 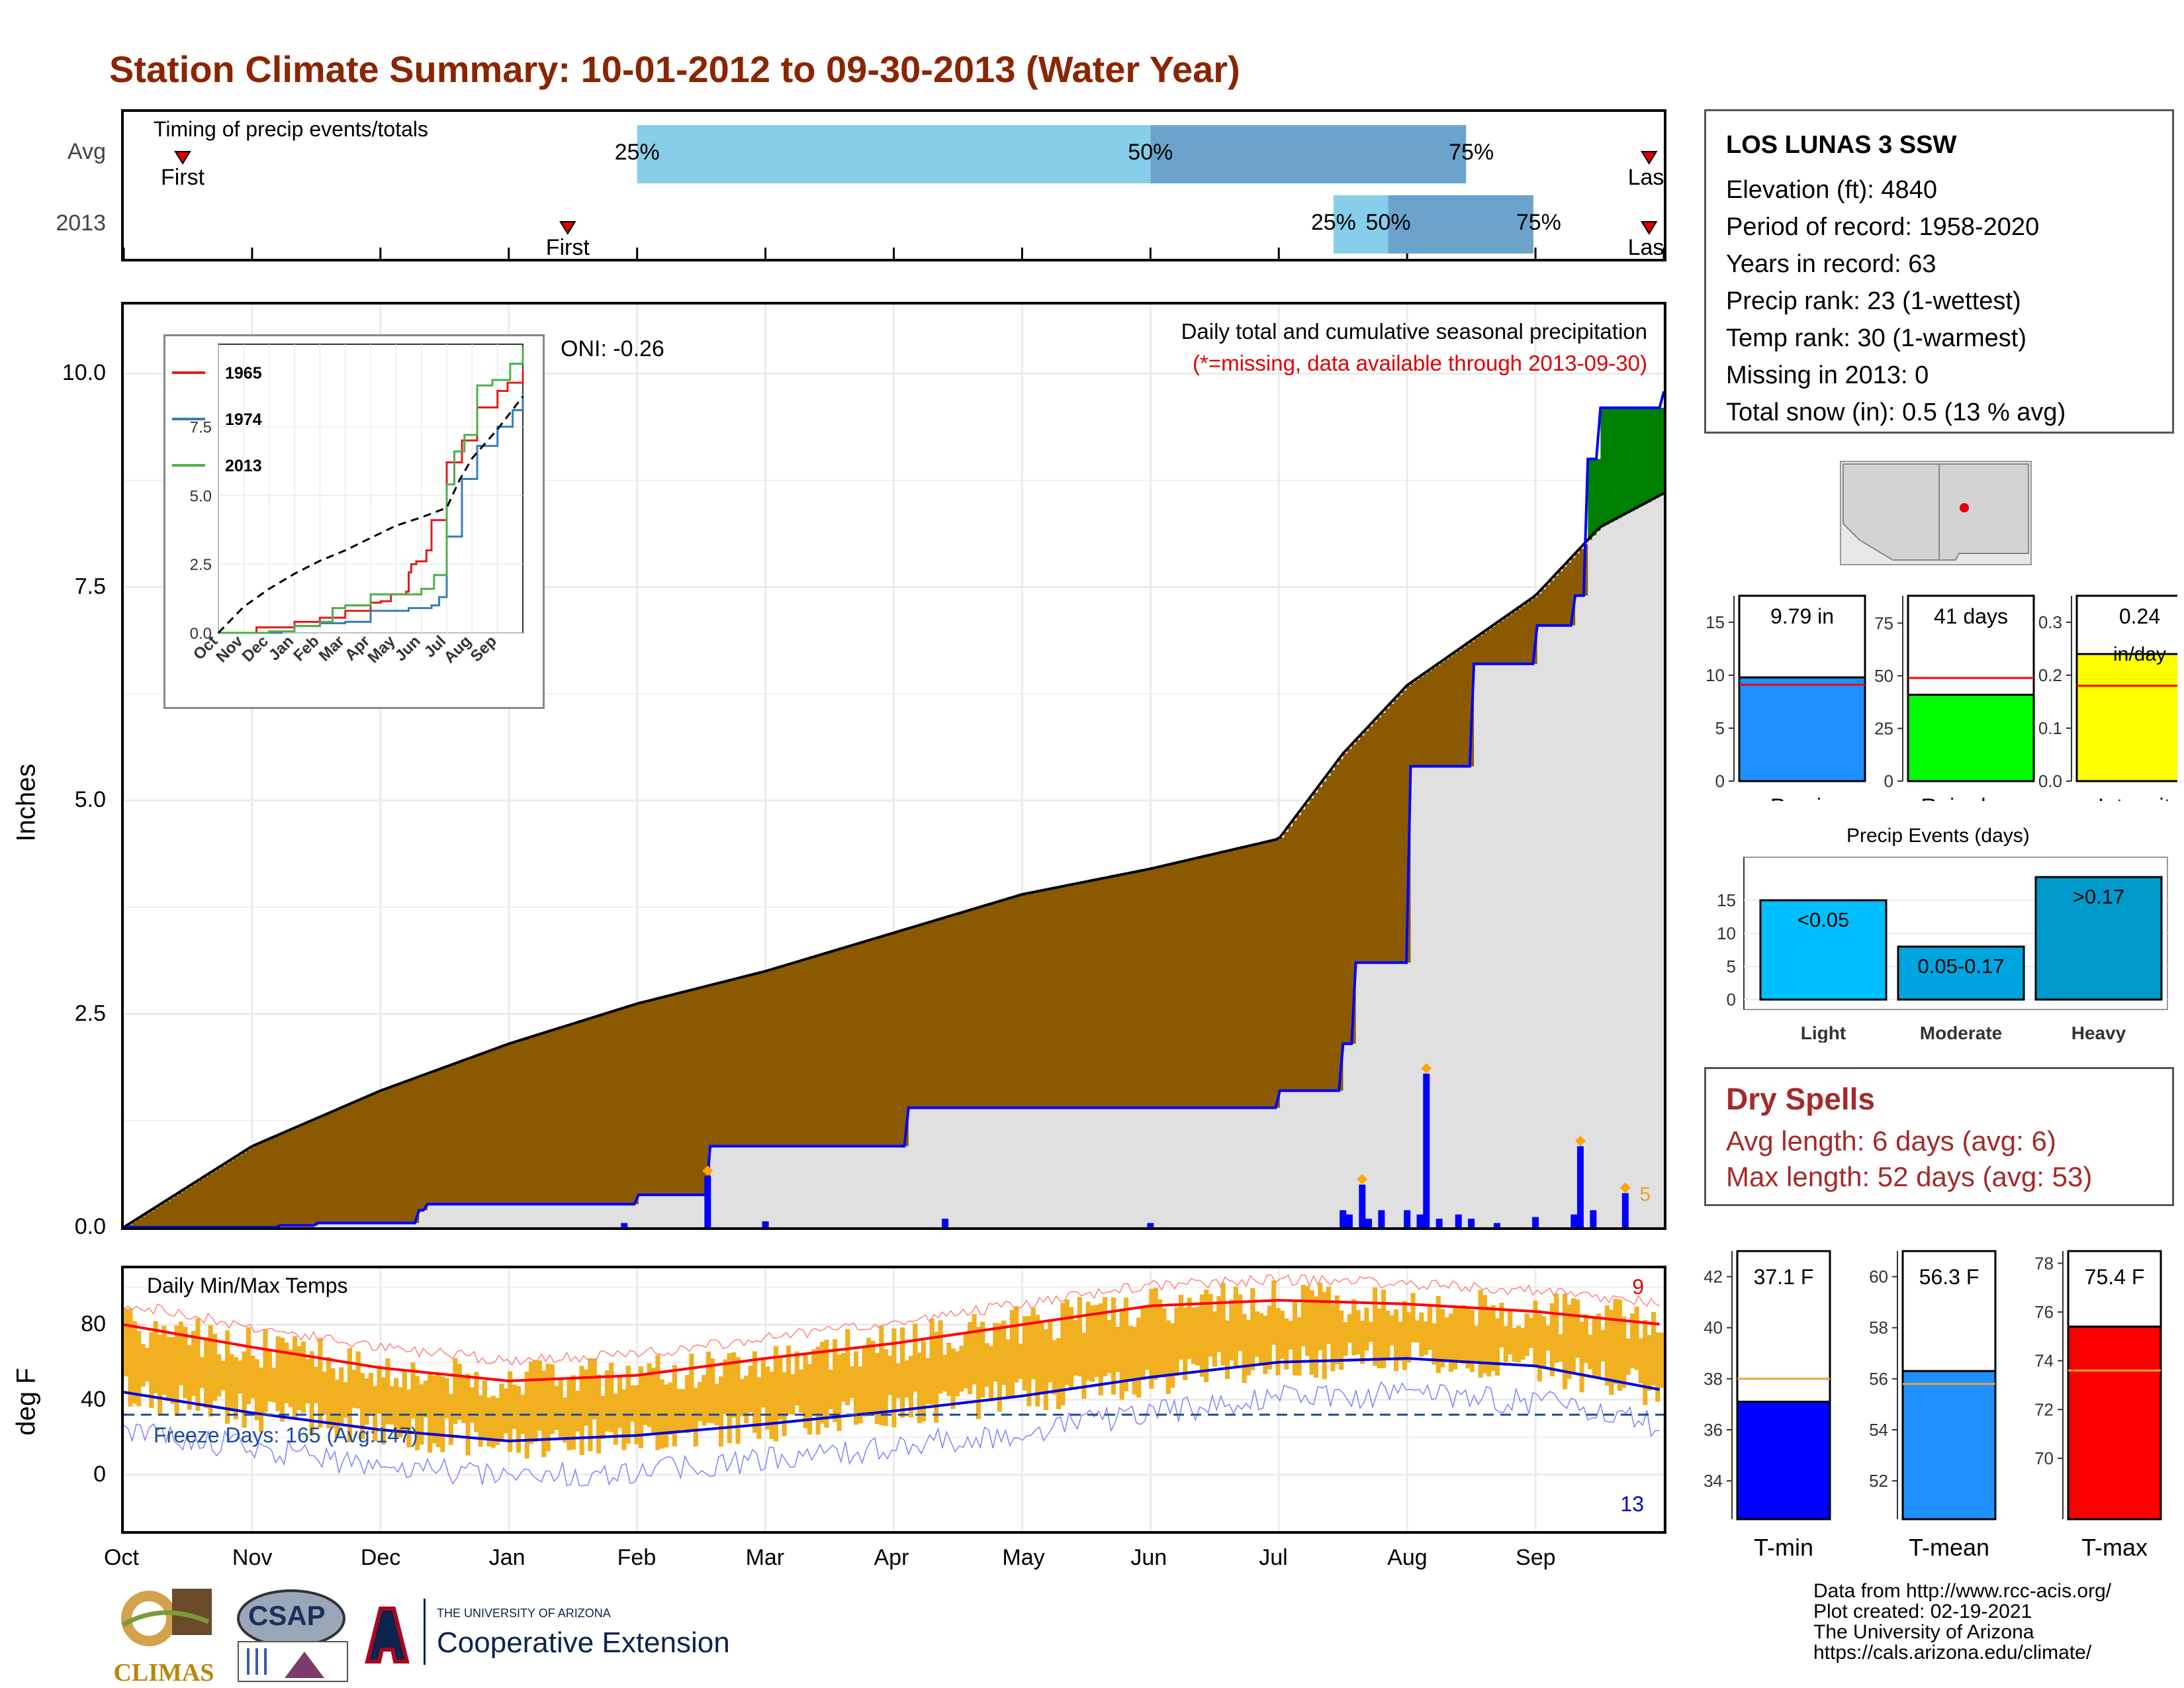 What do you see at coordinates (2044, 1312) in the screenshot?
I see `temp-stat-2-tick-label: 76` at bounding box center [2044, 1312].